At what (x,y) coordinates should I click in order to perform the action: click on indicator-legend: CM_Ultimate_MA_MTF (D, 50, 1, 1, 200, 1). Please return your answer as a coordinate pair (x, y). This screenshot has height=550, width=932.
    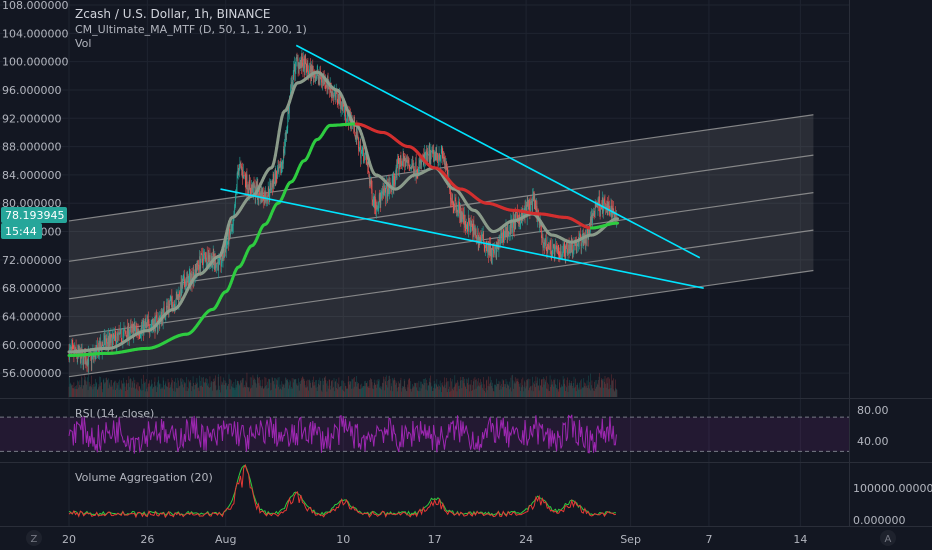
    Looking at the image, I should click on (191, 29).